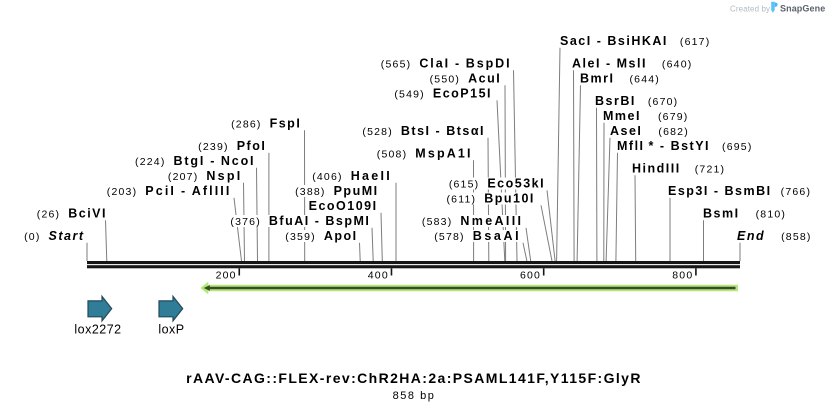 The width and height of the screenshot is (828, 411). What do you see at coordinates (378, 276) in the screenshot?
I see `svg-text: 400` at bounding box center [378, 276].